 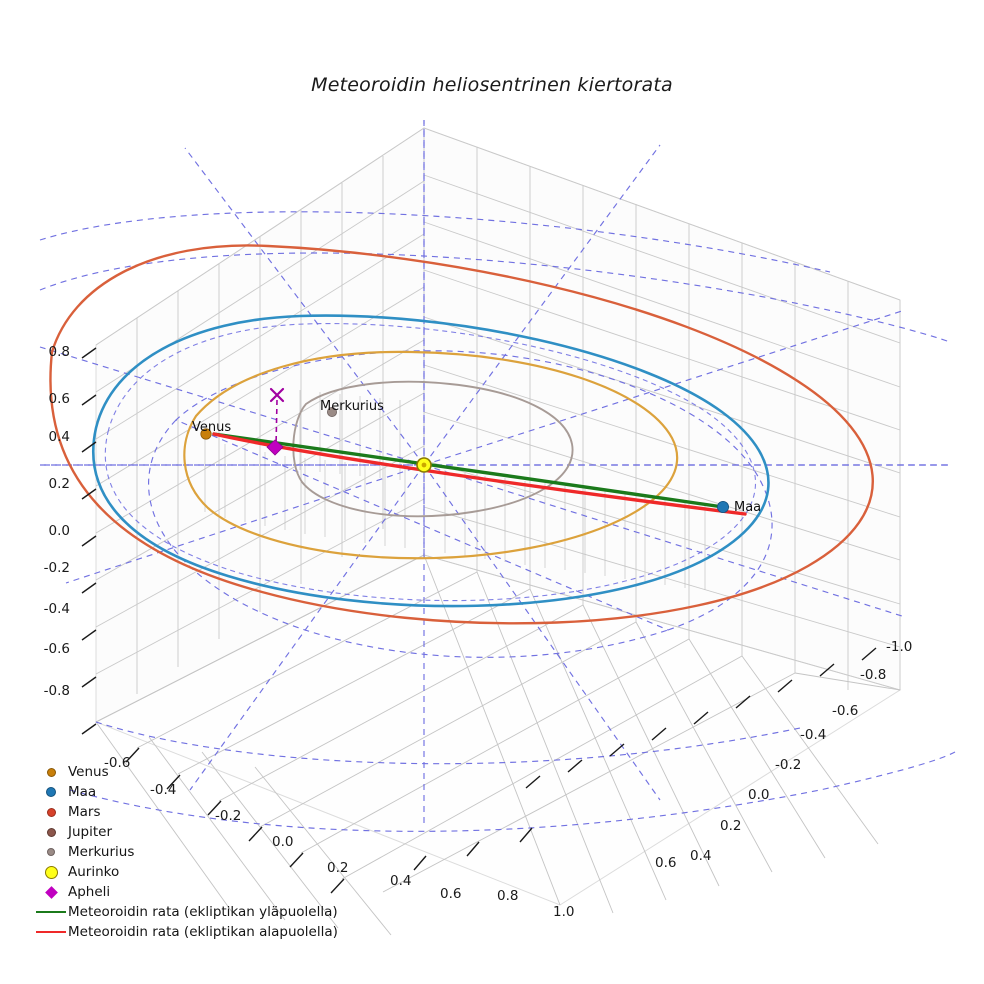 What do you see at coordinates (56, 691) in the screenshot?
I see `z-tick-8: -0.8` at bounding box center [56, 691].